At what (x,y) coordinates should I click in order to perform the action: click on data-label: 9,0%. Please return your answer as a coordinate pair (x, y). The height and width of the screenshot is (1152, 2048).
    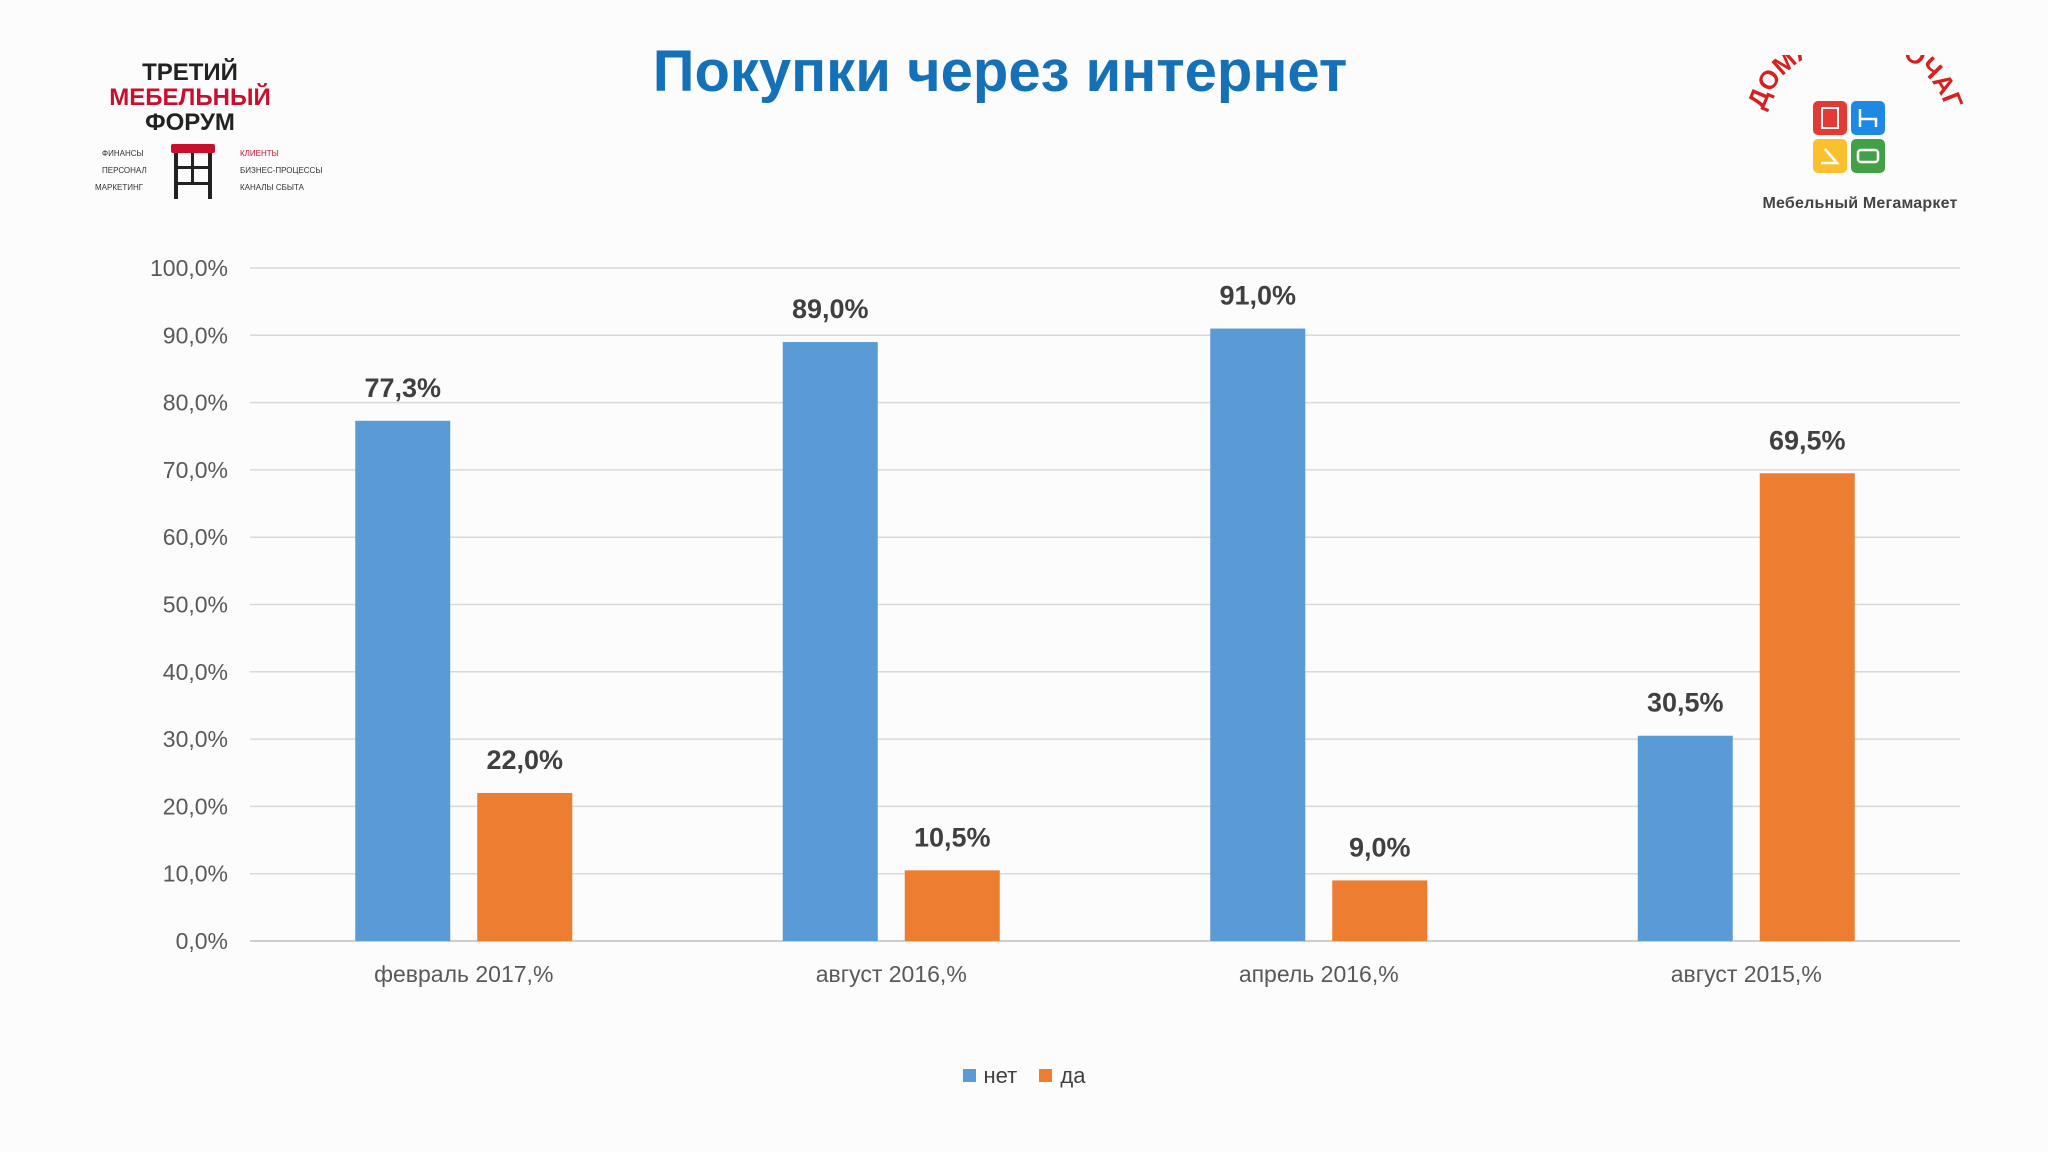
    Looking at the image, I should click on (1380, 847).